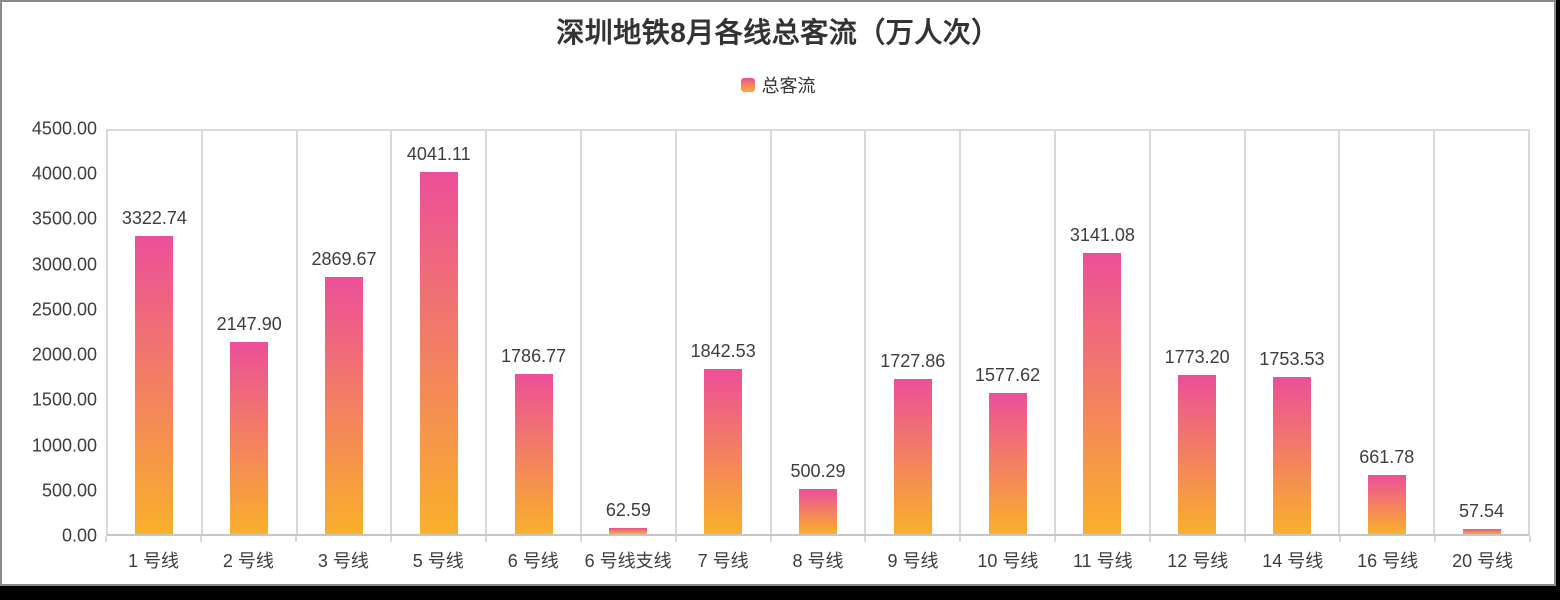 The image size is (1560, 600). Describe the element at coordinates (533, 561) in the screenshot. I see `x-axis-category-label: 6 号线` at that location.